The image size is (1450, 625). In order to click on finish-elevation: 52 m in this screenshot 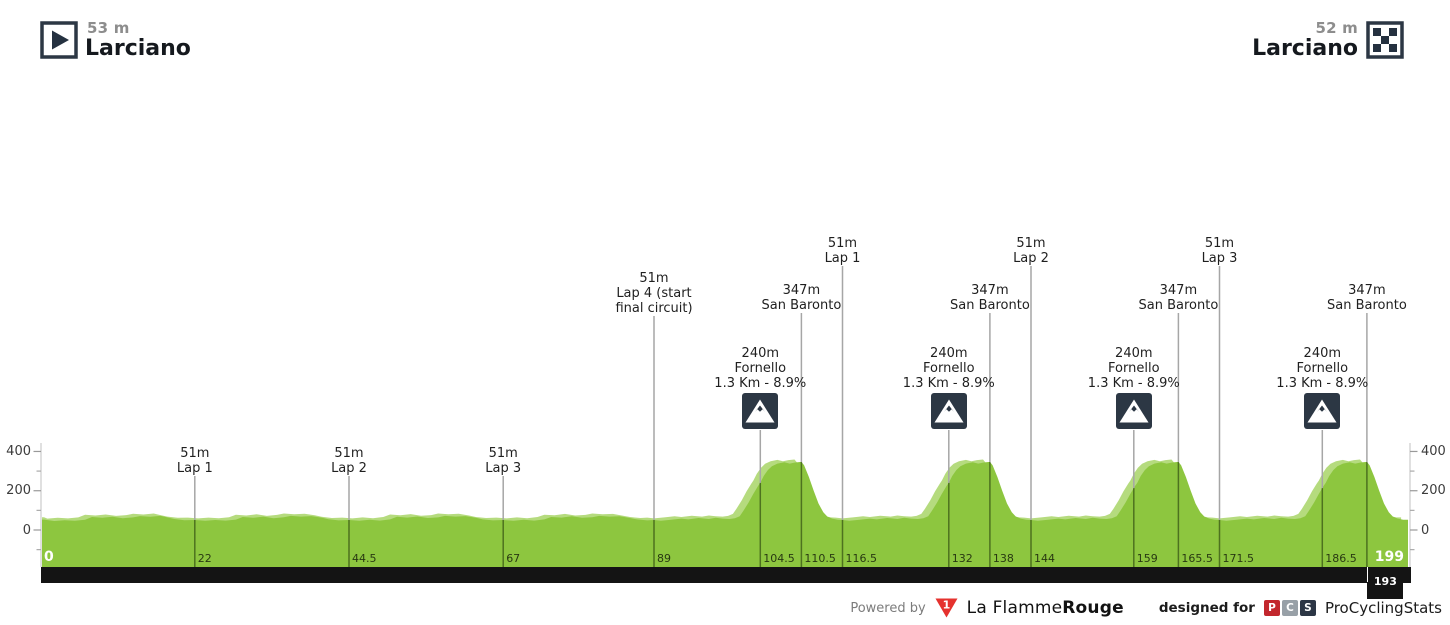, I will do `click(1336, 28)`.